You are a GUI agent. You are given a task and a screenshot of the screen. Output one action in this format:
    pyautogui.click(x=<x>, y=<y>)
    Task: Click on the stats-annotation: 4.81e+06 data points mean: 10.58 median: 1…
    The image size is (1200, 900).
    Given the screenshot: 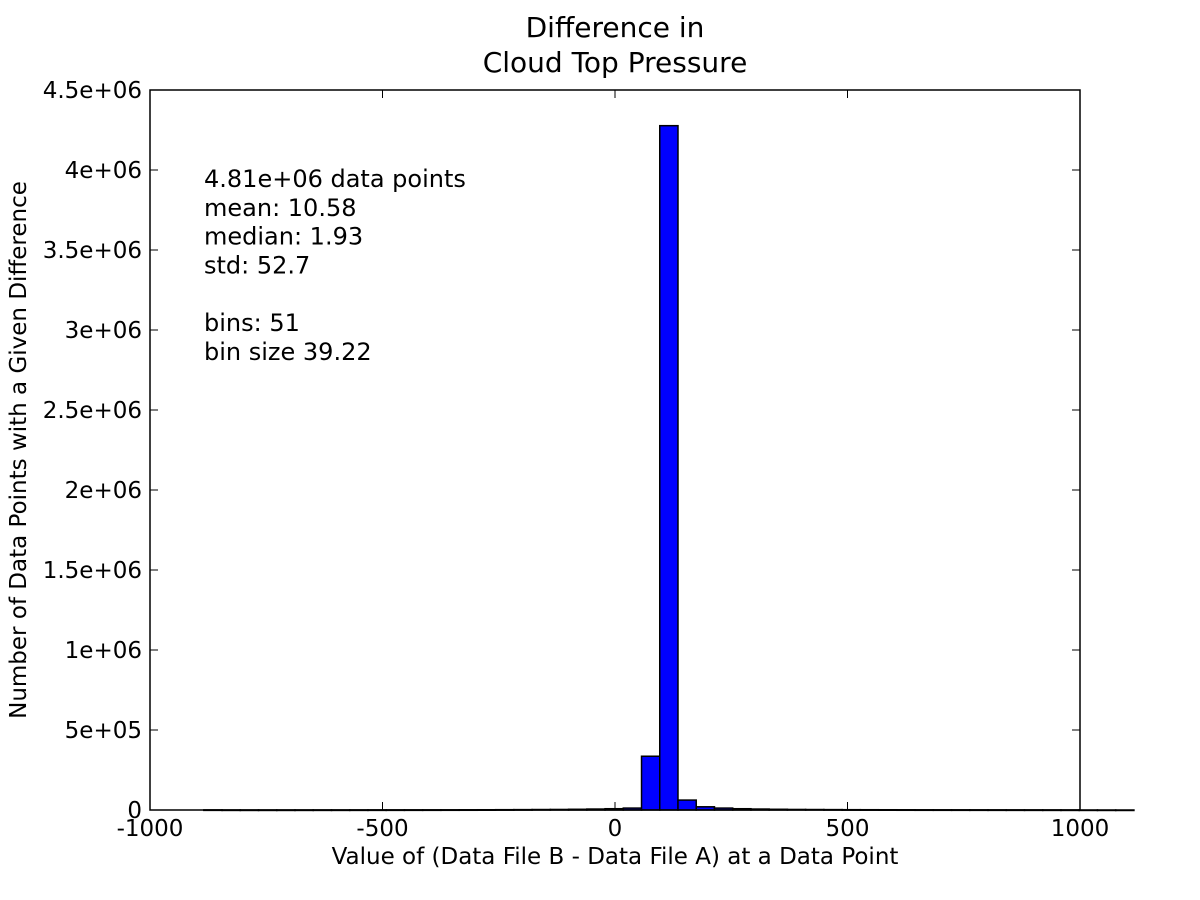 What is the action you would take?
    pyautogui.click(x=335, y=265)
    